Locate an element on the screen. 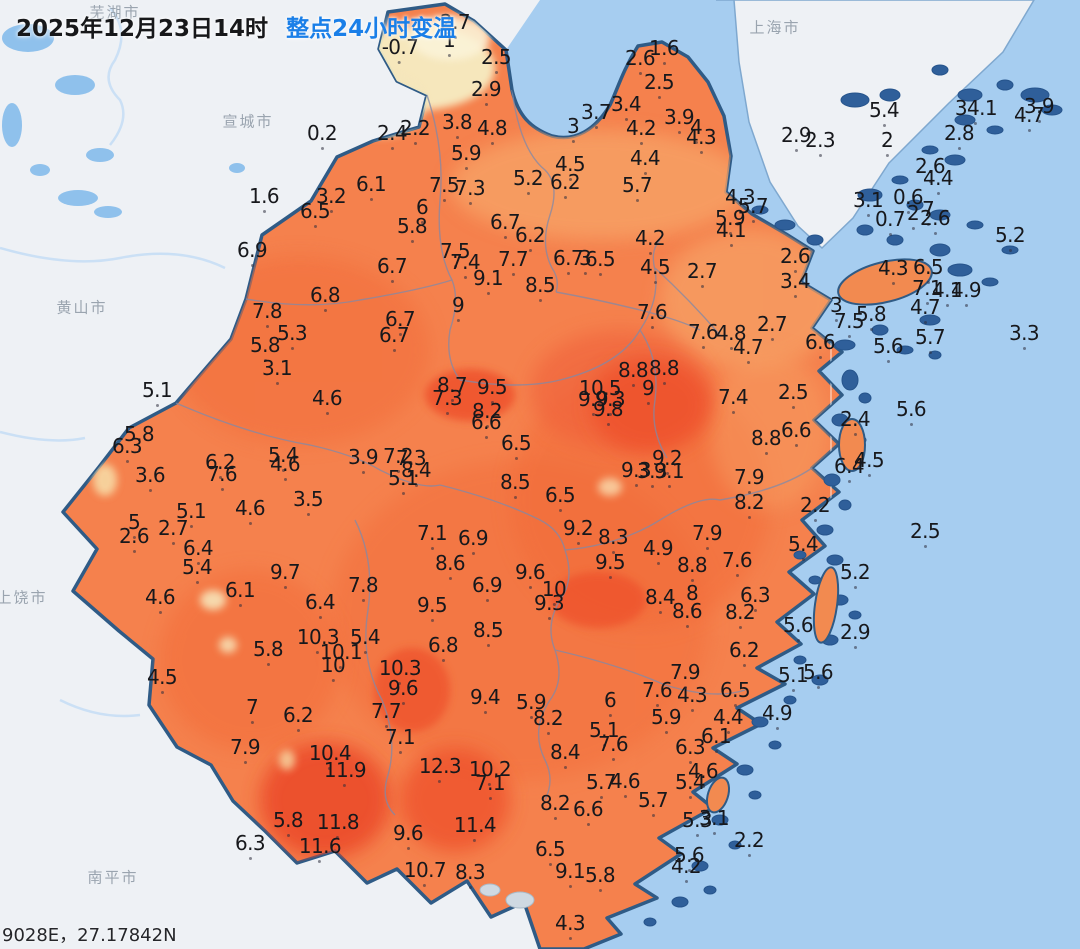  shanghai-landmass is located at coordinates (875, 125).